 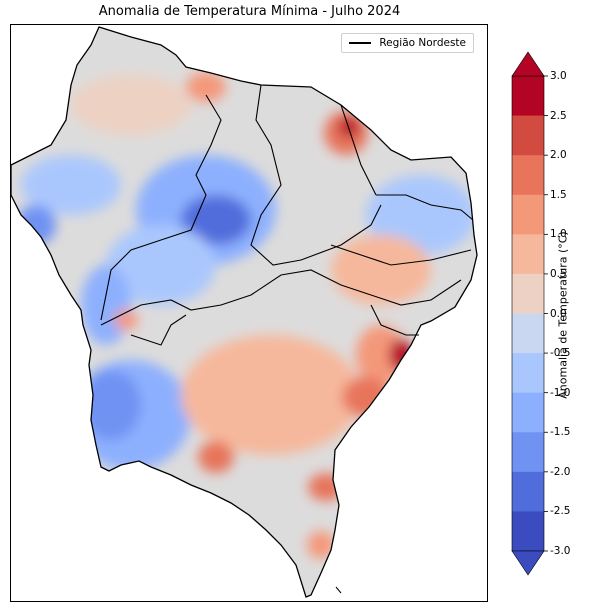 I want to click on boundary-ce-rn, so click(x=358, y=150).